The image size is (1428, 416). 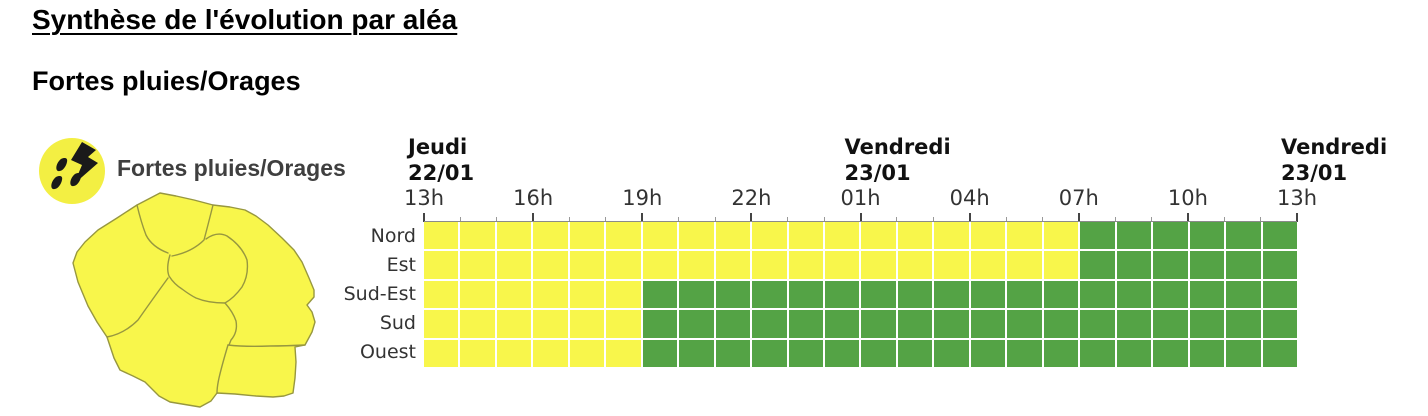 What do you see at coordinates (1078, 198) in the screenshot?
I see `hour-tick-label: 07h` at bounding box center [1078, 198].